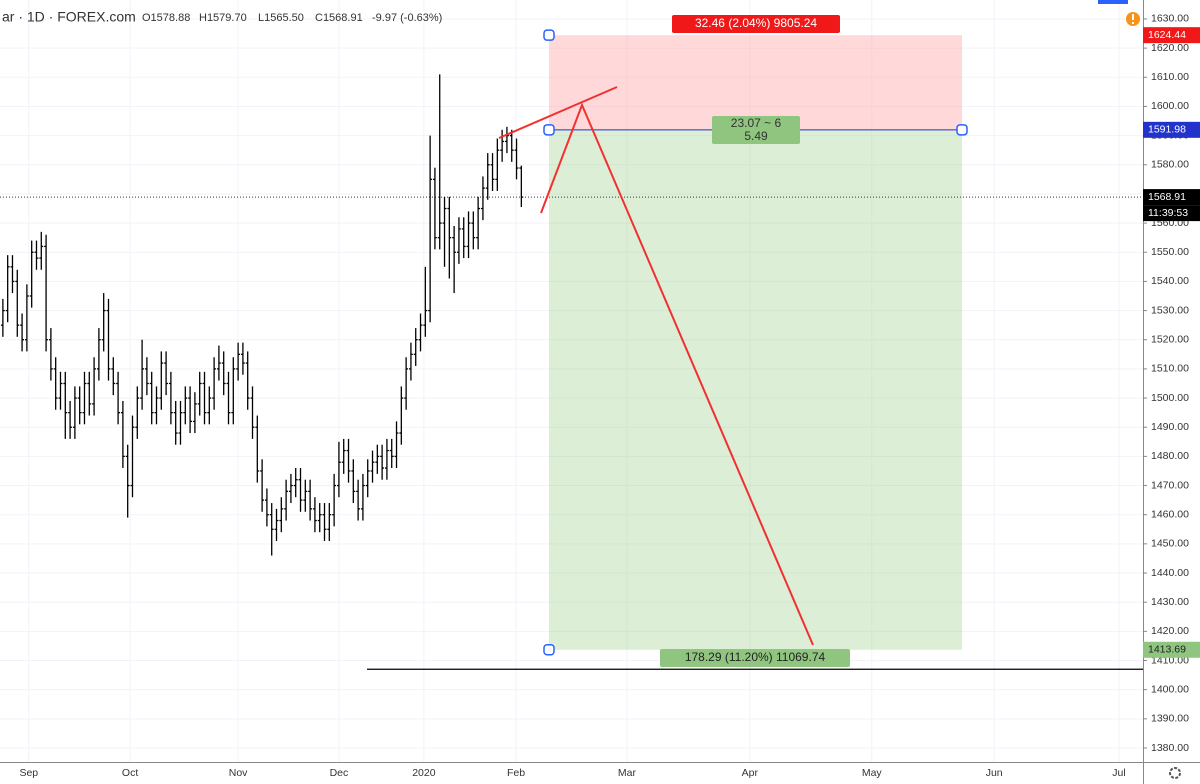  I want to click on stop-price: 1624.44, so click(1167, 35).